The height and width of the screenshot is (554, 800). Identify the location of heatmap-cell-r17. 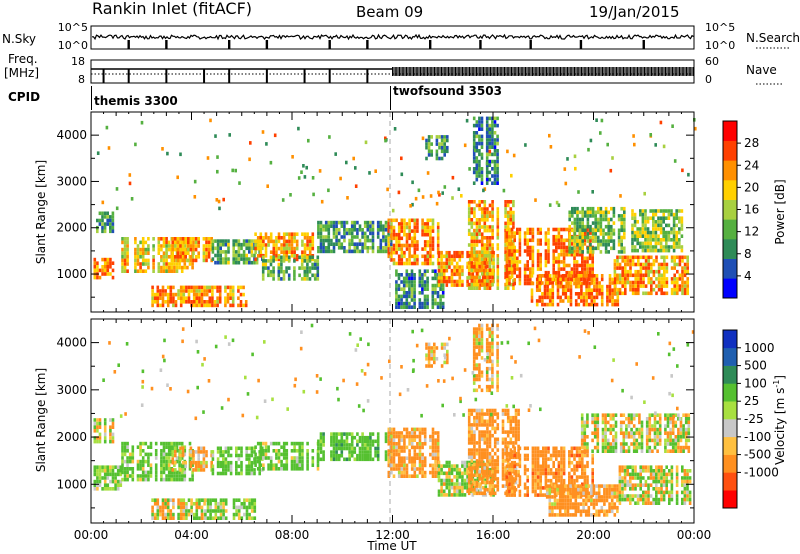
(643, 211).